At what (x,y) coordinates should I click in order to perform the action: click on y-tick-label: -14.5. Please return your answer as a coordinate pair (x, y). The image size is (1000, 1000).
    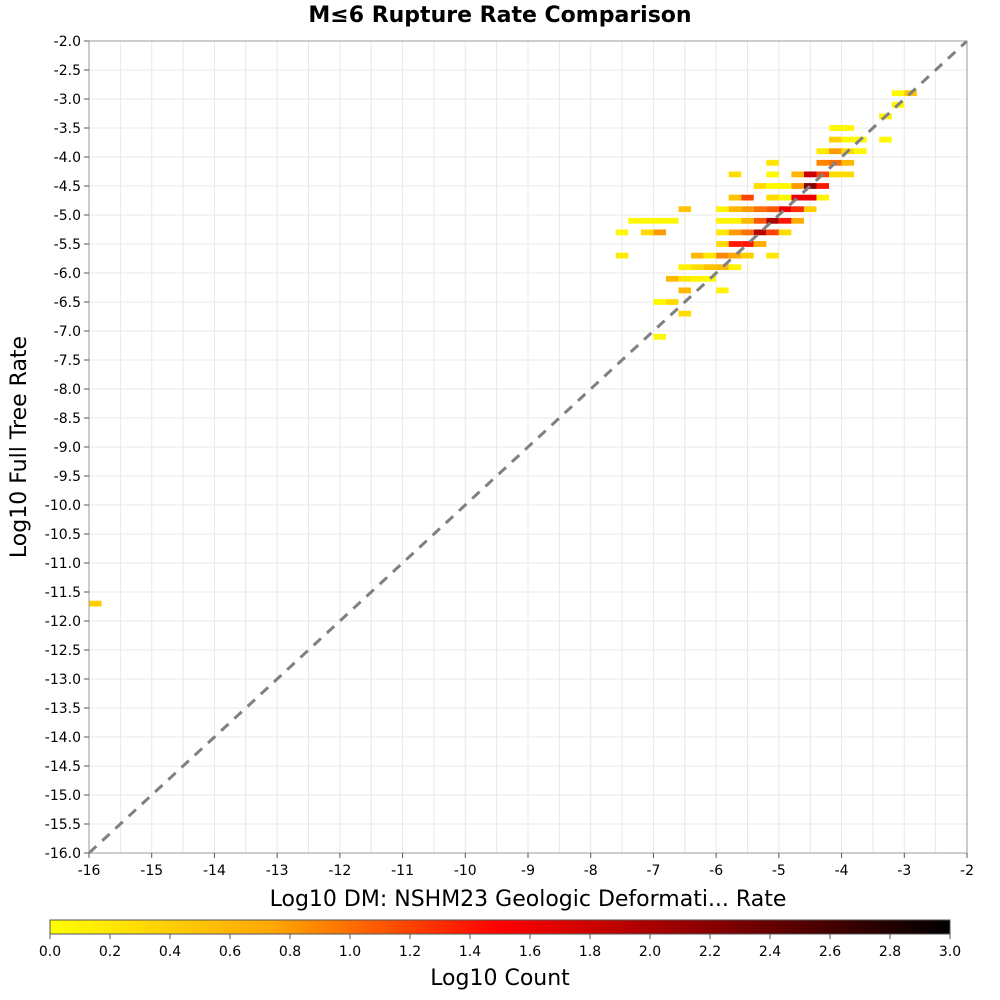
    Looking at the image, I should click on (63, 767).